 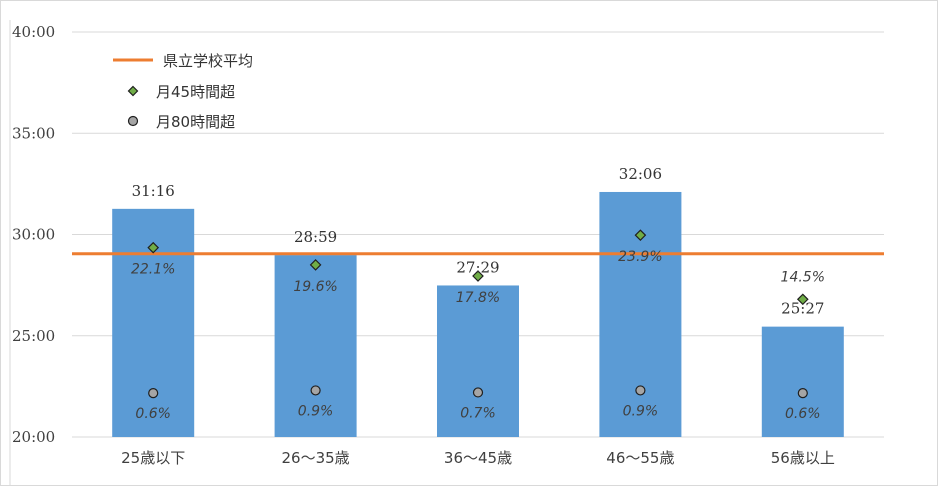 What do you see at coordinates (478, 413) in the screenshot?
I see `pct-80h-label: 0.7%` at bounding box center [478, 413].